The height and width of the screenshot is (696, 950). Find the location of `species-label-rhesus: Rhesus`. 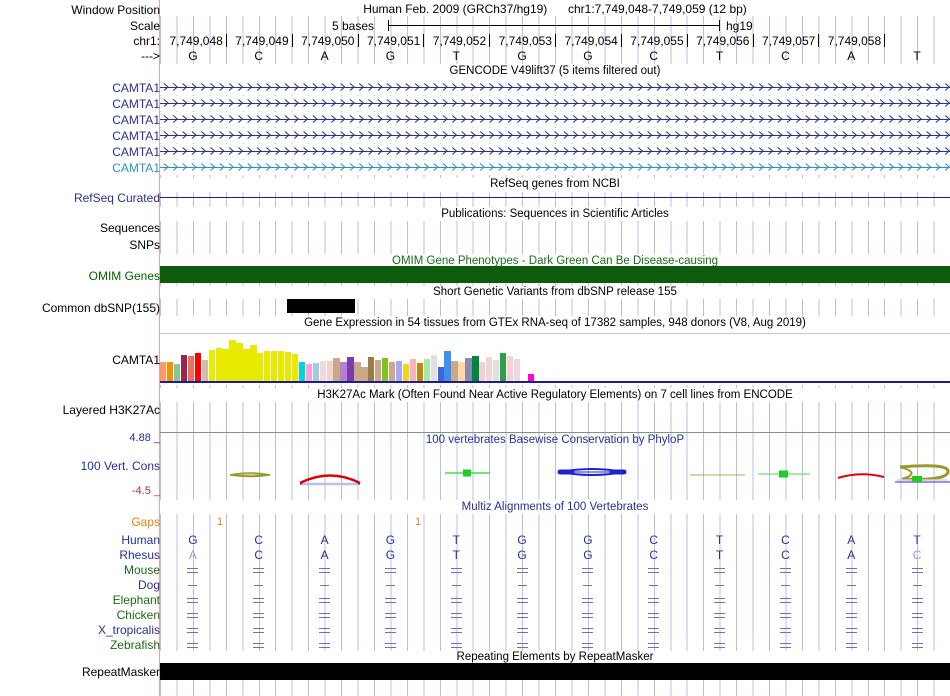

species-label-rhesus: Rhesus is located at coordinates (139, 555).